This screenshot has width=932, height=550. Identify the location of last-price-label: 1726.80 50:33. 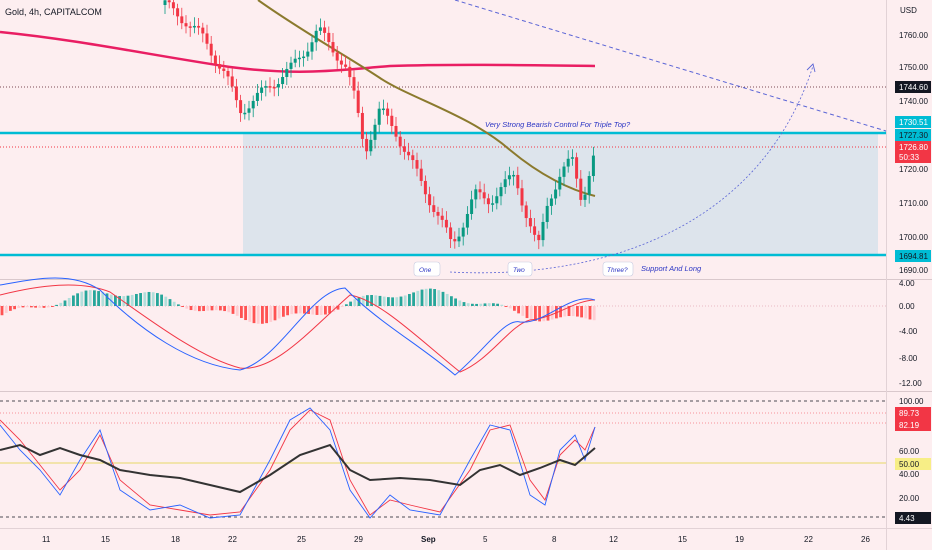
(913, 152).